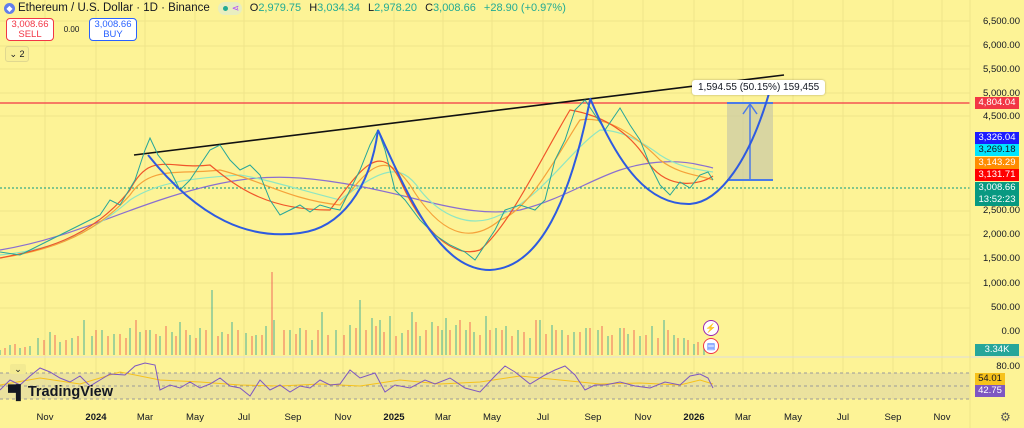  What do you see at coordinates (1005, 307) in the screenshot?
I see `price-axis-label: 500.00` at bounding box center [1005, 307].